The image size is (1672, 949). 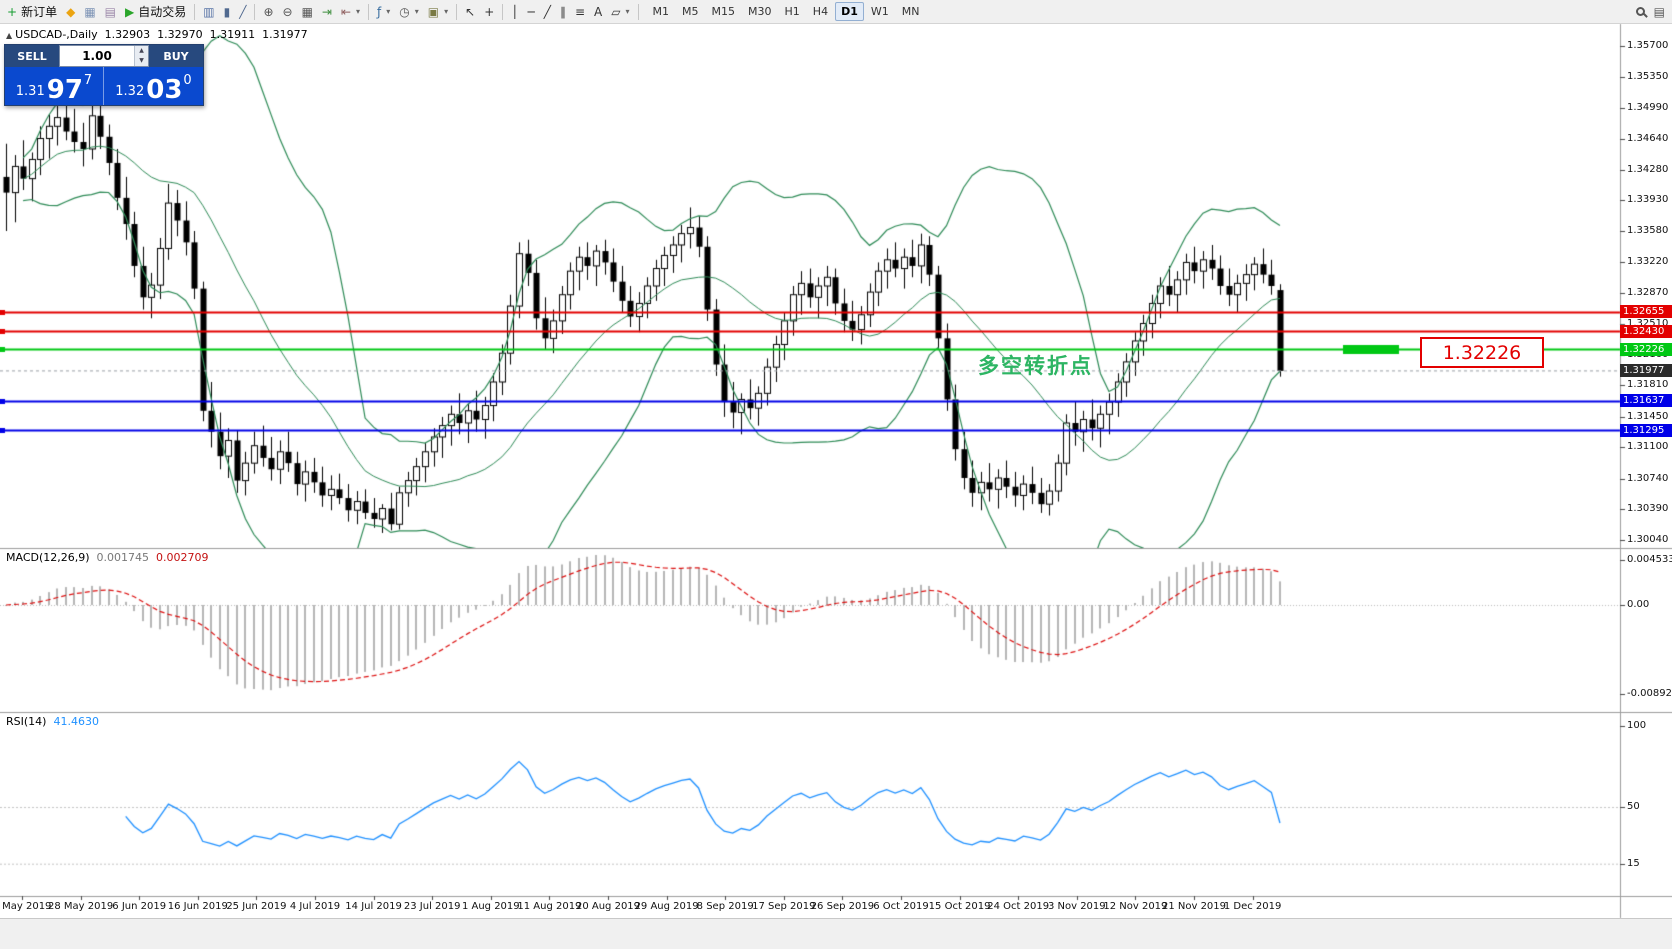 I want to click on bar-chart-type-icon-glyph: ▥, so click(x=209, y=11).